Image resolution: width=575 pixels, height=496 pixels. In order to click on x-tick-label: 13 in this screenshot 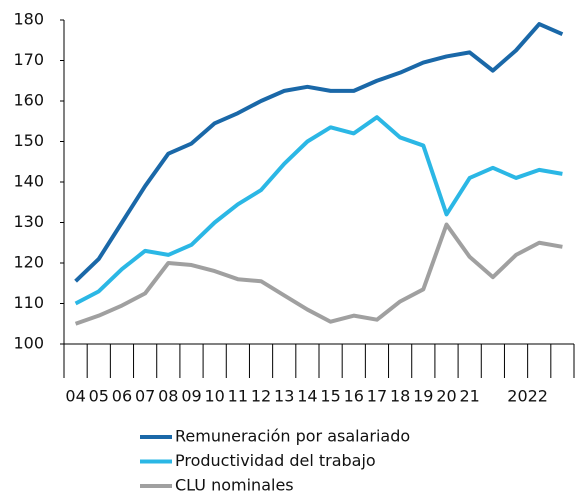, I will do `click(284, 396)`.